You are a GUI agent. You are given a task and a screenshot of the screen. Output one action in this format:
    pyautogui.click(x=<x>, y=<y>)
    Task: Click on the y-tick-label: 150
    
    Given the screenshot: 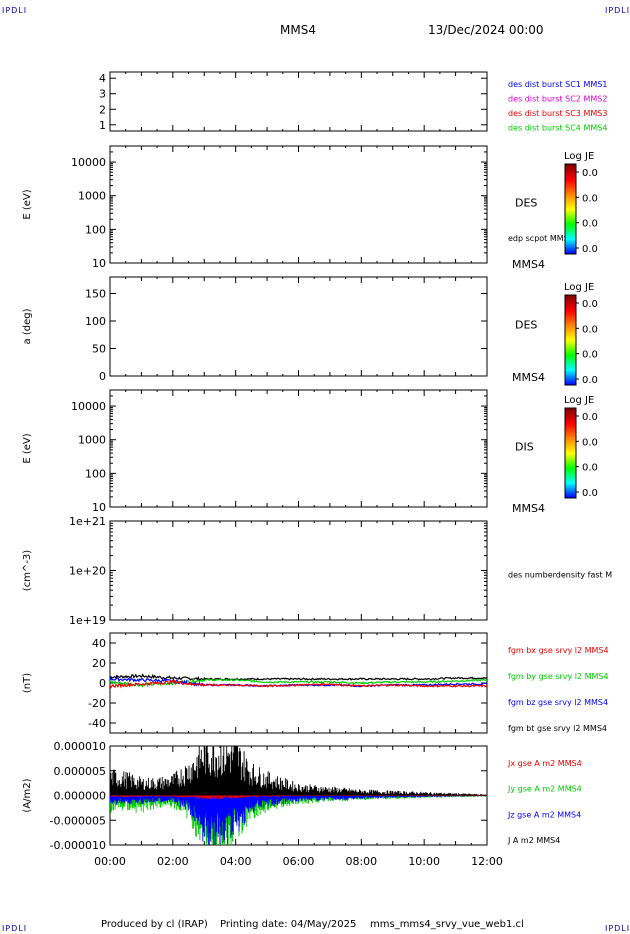 What is the action you would take?
    pyautogui.click(x=95, y=294)
    